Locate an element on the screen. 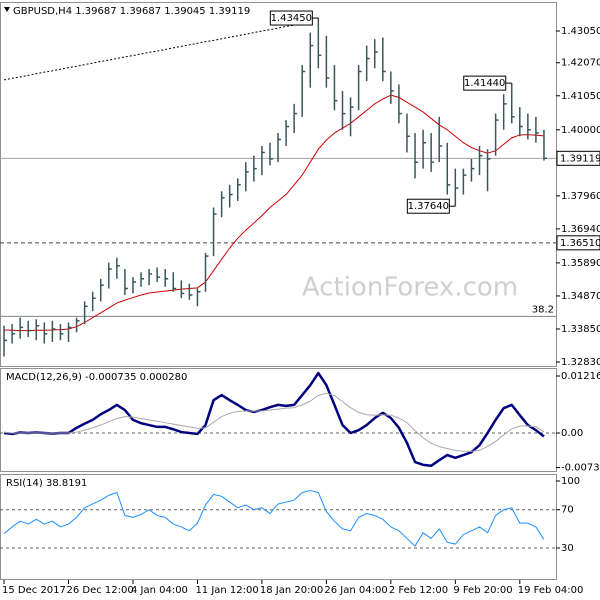  level-label: 1.36510 is located at coordinates (580, 243).